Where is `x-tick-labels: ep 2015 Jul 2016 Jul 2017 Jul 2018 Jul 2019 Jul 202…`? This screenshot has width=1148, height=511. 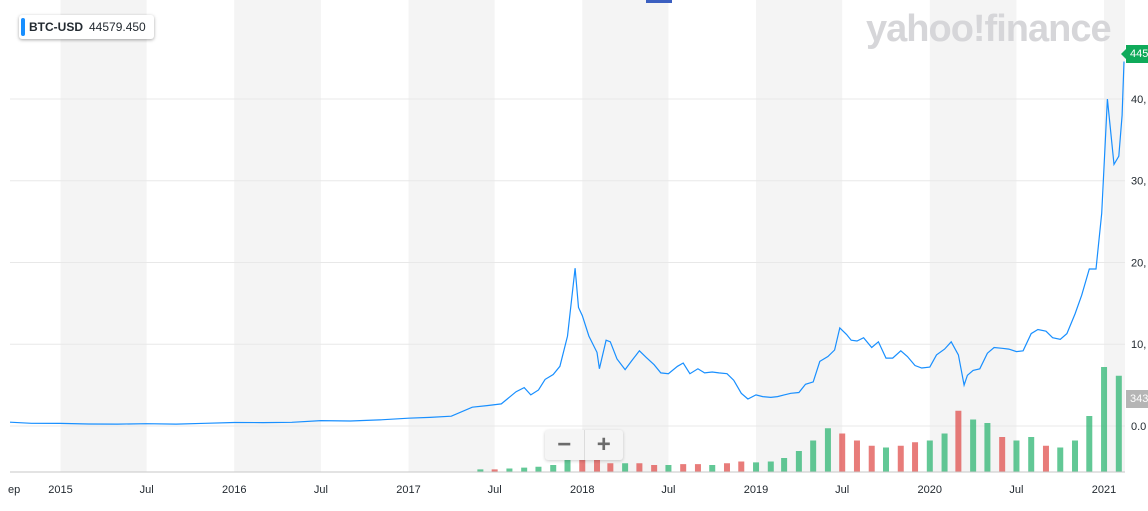
x-tick-labels: ep 2015 Jul 2016 Jul 2017 Jul 2018 Jul 2019 Jul 202… is located at coordinates (562, 490).